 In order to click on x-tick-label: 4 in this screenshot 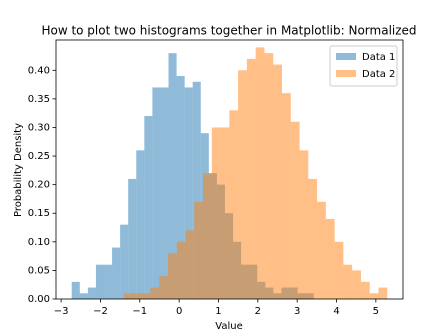, I will do `click(336, 311)`.